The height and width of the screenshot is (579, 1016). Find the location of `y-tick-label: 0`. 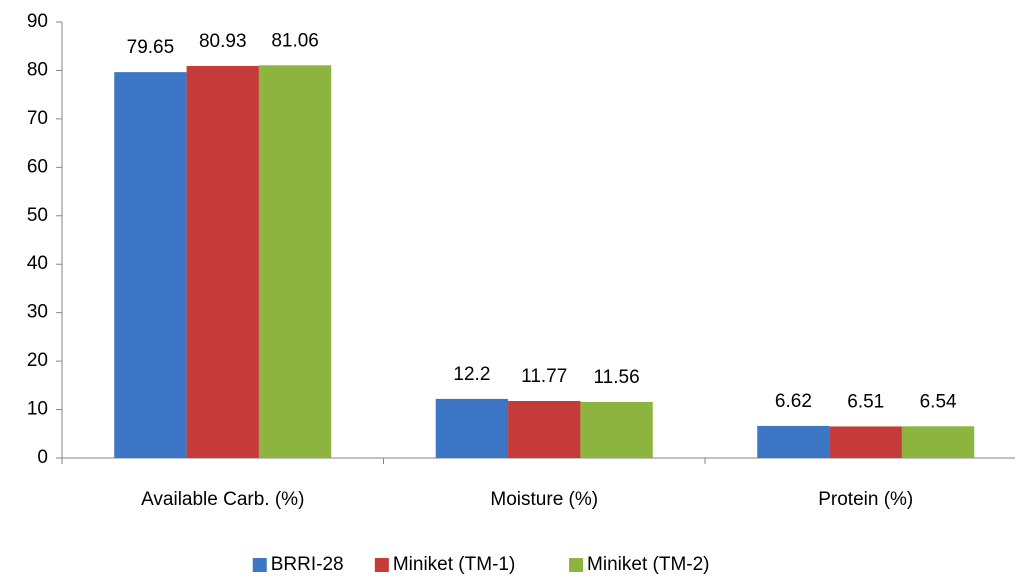

y-tick-label: 0 is located at coordinates (42, 457).